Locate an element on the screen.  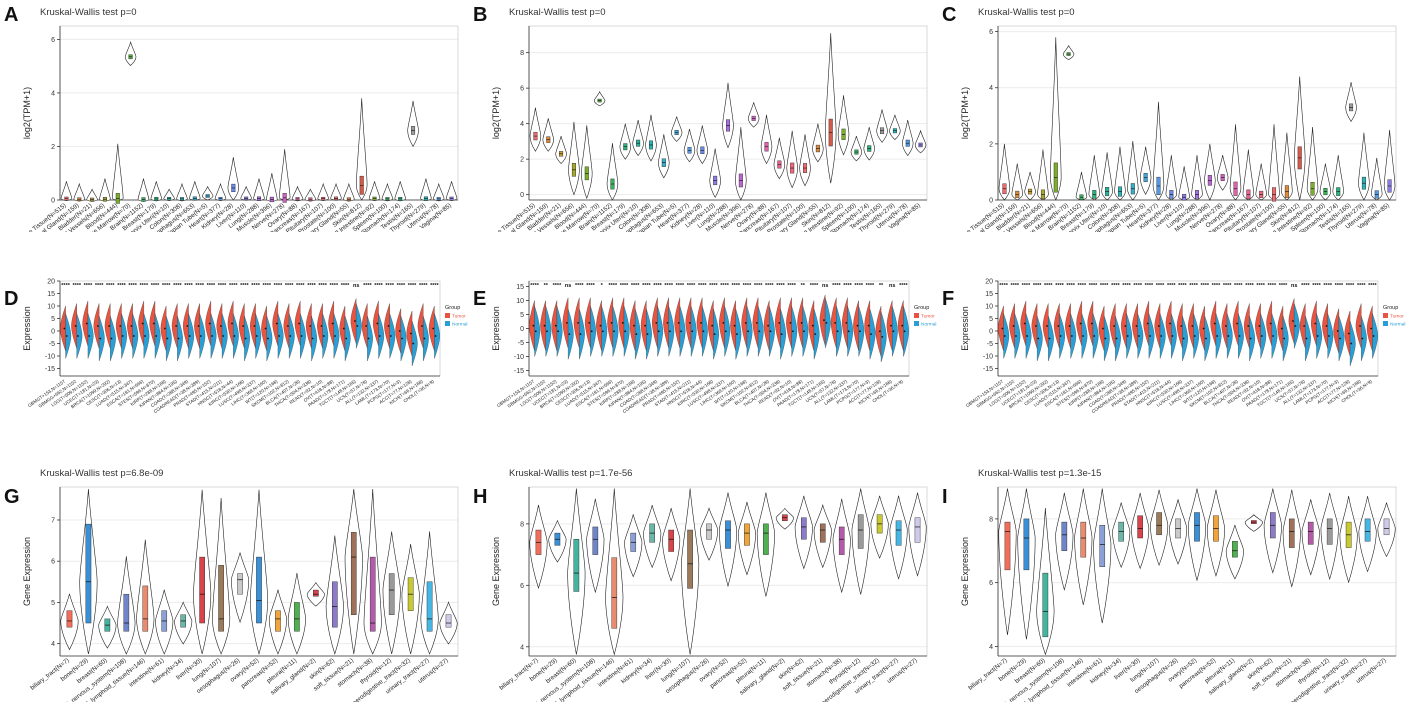
chart-i-y-tick-label: 8 is located at coordinates (991, 519).